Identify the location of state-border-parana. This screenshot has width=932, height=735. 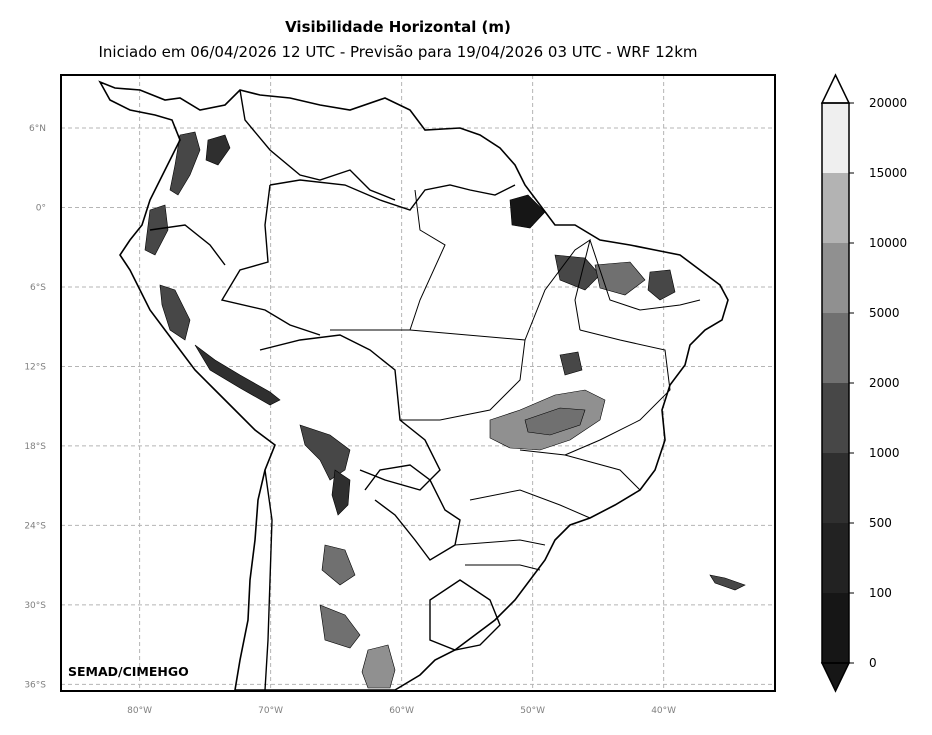
(500, 542).